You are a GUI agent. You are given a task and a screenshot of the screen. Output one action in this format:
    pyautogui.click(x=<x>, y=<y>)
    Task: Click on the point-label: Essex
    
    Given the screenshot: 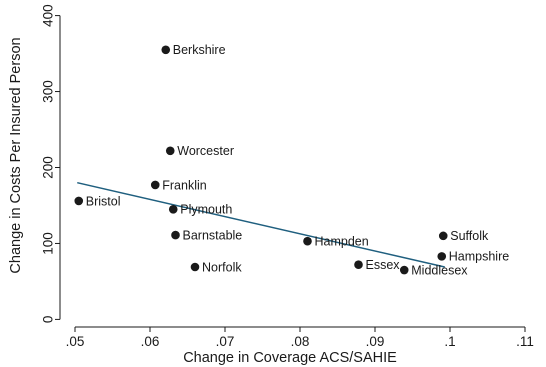 What is the action you would take?
    pyautogui.click(x=383, y=265)
    